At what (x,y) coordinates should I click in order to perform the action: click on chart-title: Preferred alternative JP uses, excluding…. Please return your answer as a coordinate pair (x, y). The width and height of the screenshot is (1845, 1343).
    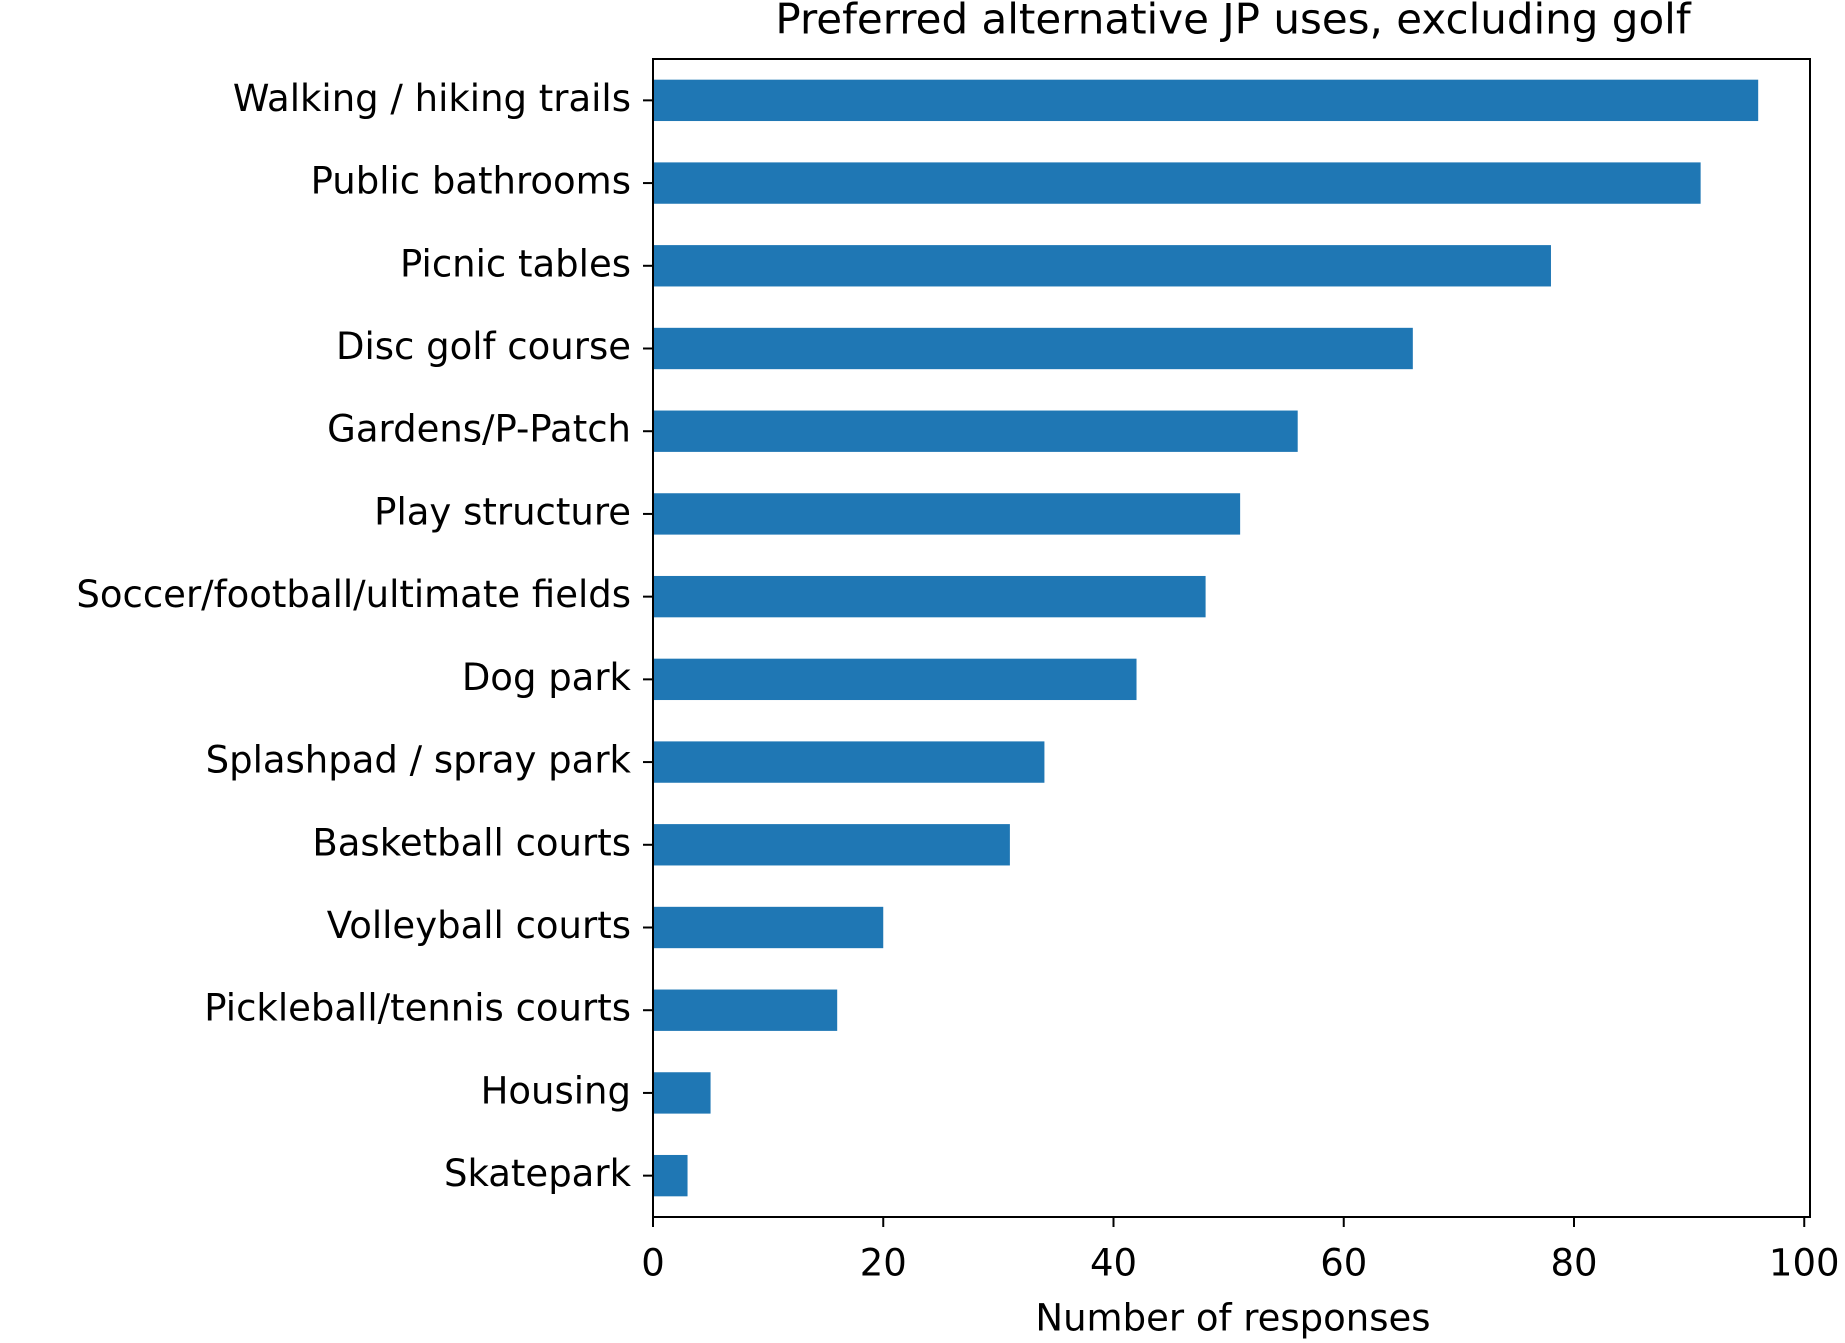
    Looking at the image, I should click on (1233, 22).